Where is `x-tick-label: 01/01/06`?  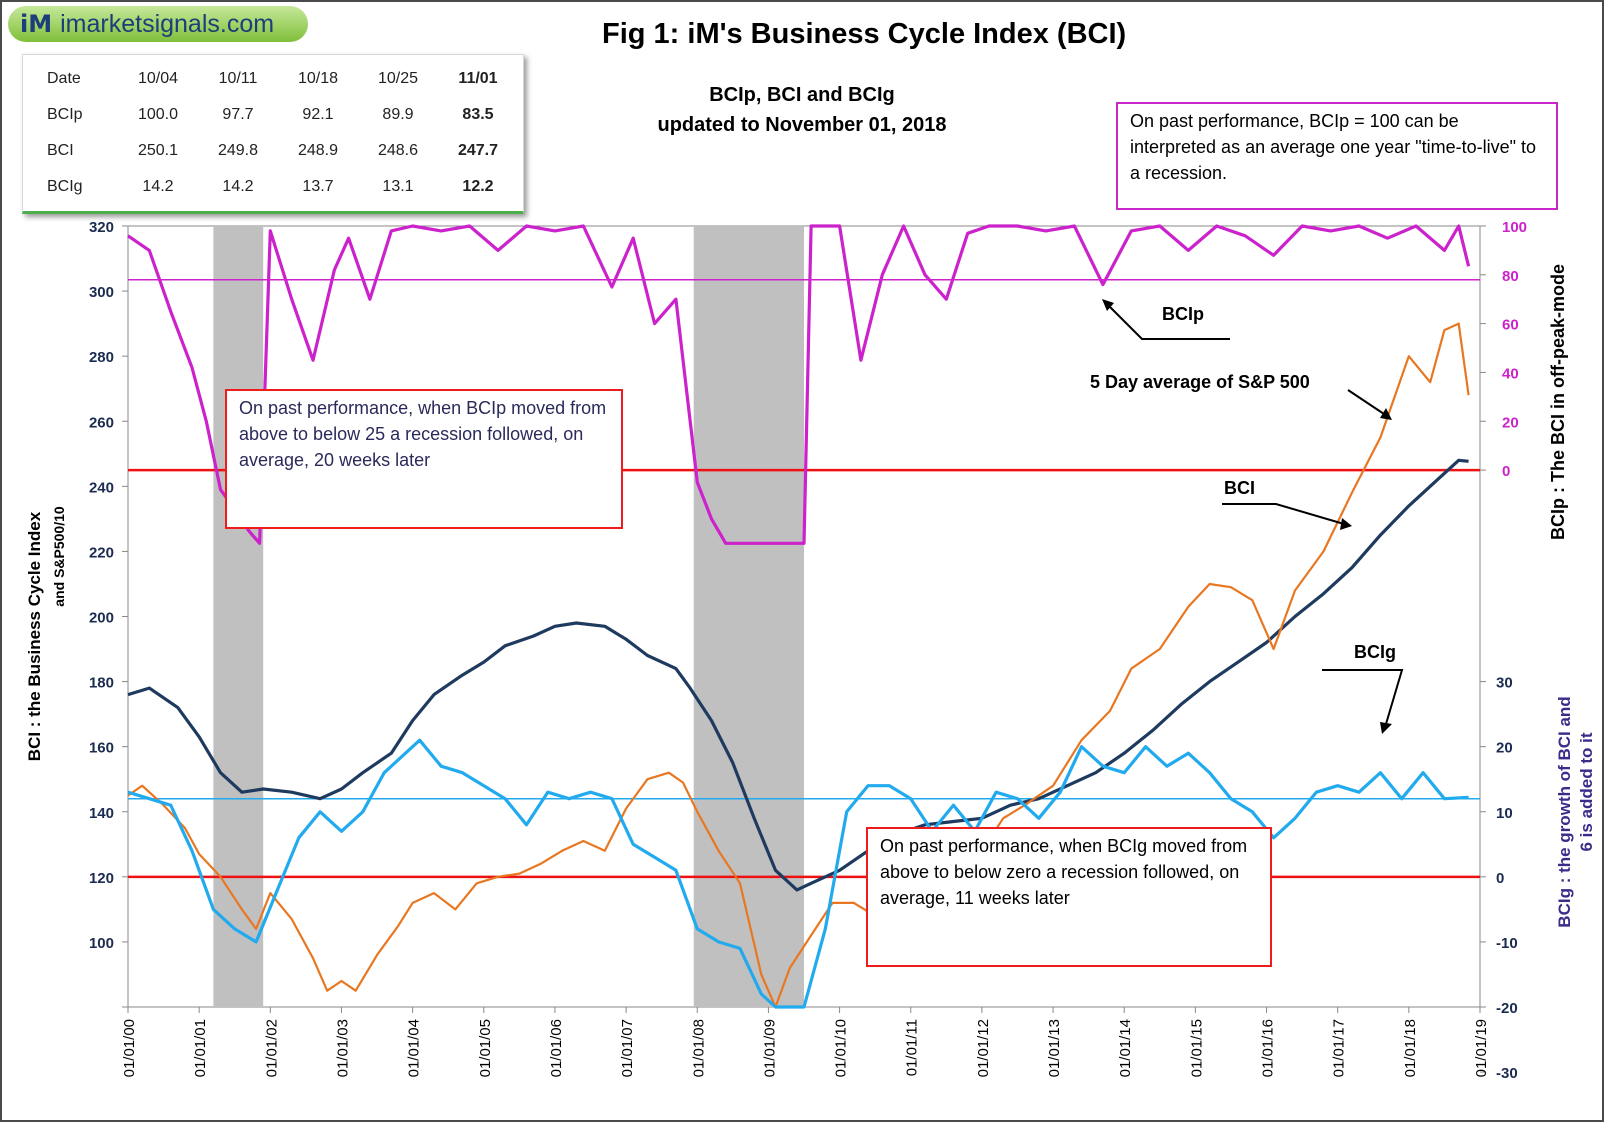 x-tick-label: 01/01/06 is located at coordinates (556, 1048).